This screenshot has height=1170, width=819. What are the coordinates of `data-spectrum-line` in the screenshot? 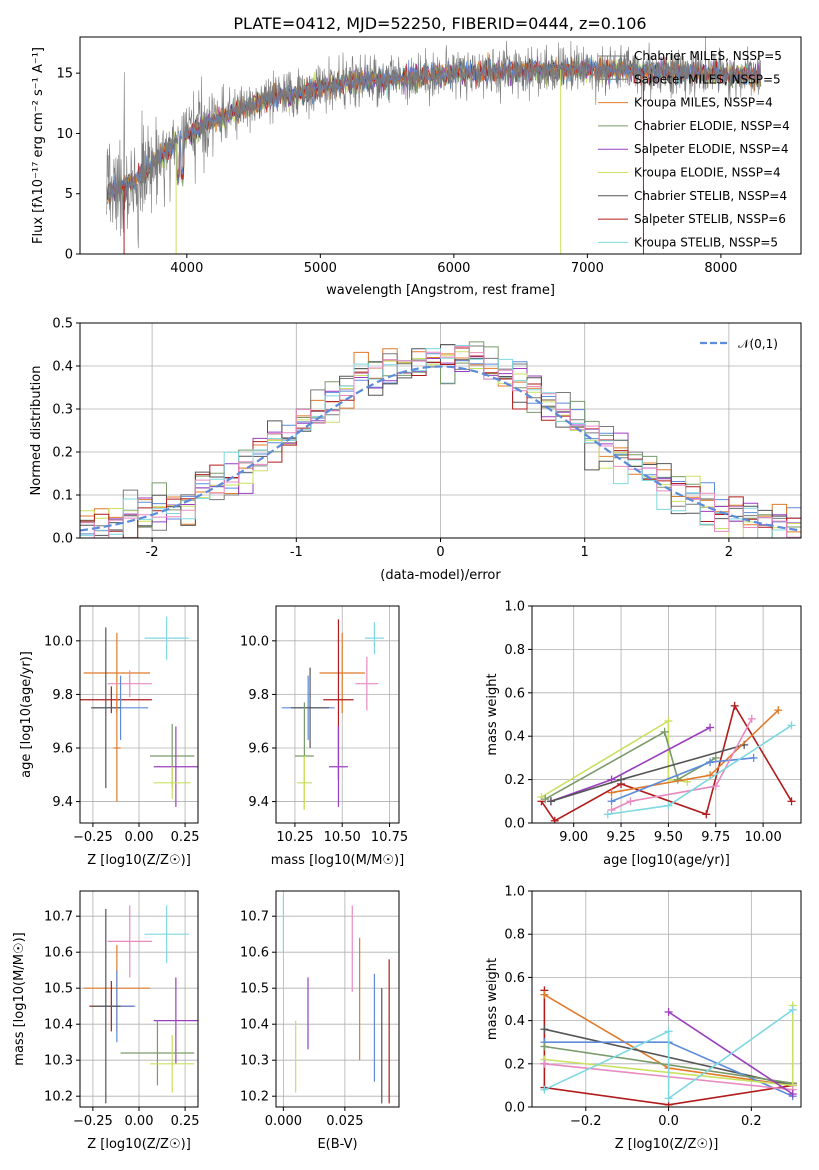 It's located at (434, 143).